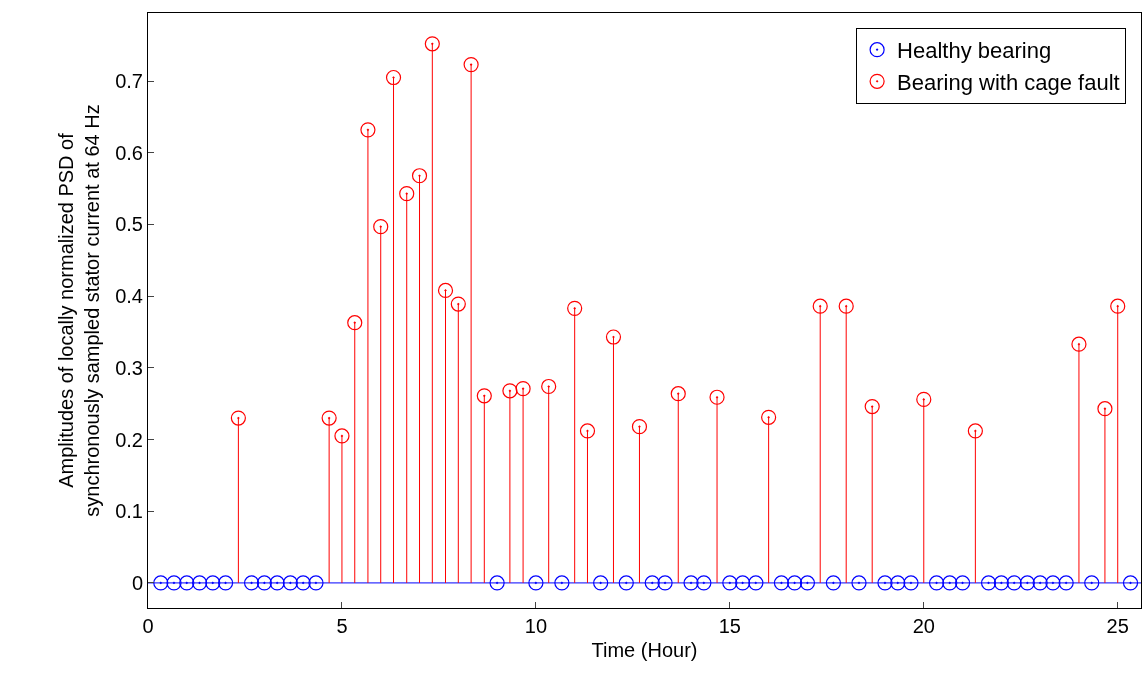 The width and height of the screenshot is (1143, 676). What do you see at coordinates (129, 367) in the screenshot?
I see `y-tick-label: 0.3` at bounding box center [129, 367].